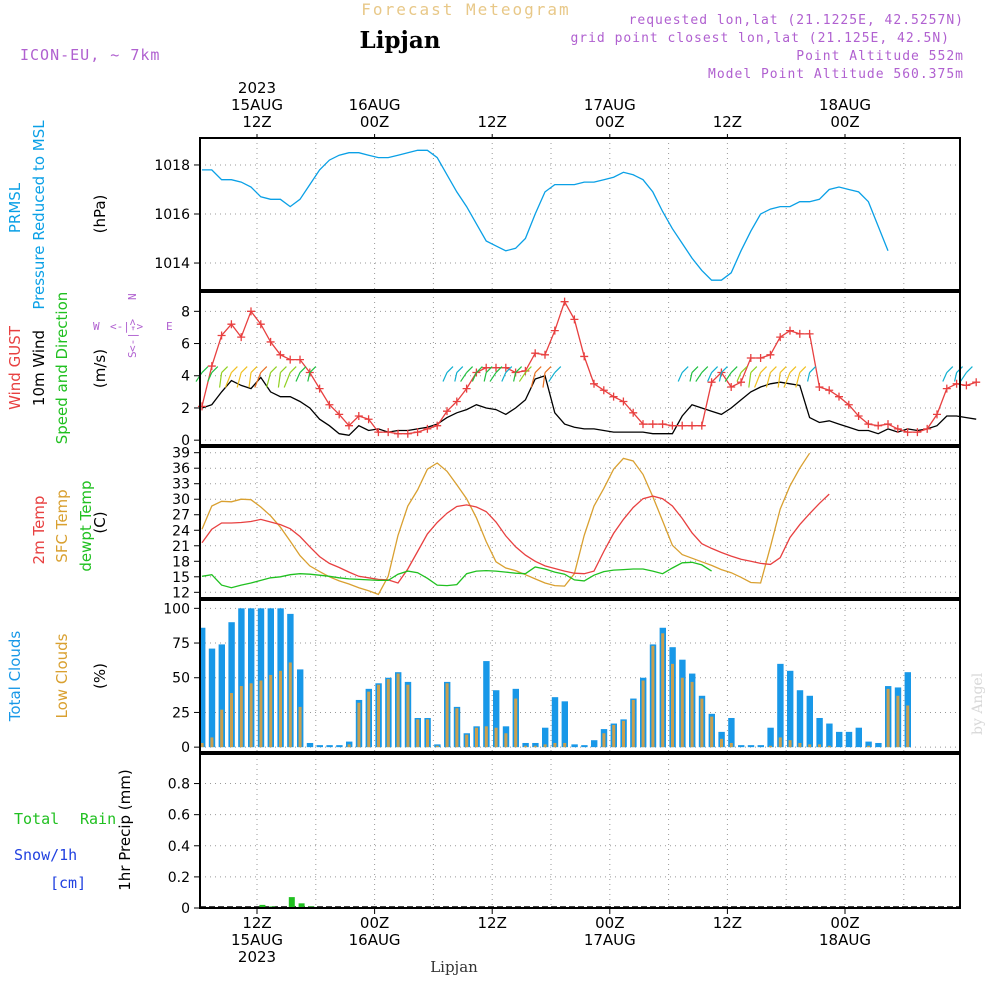  I want to click on panel-frame-precip, so click(580, 831).